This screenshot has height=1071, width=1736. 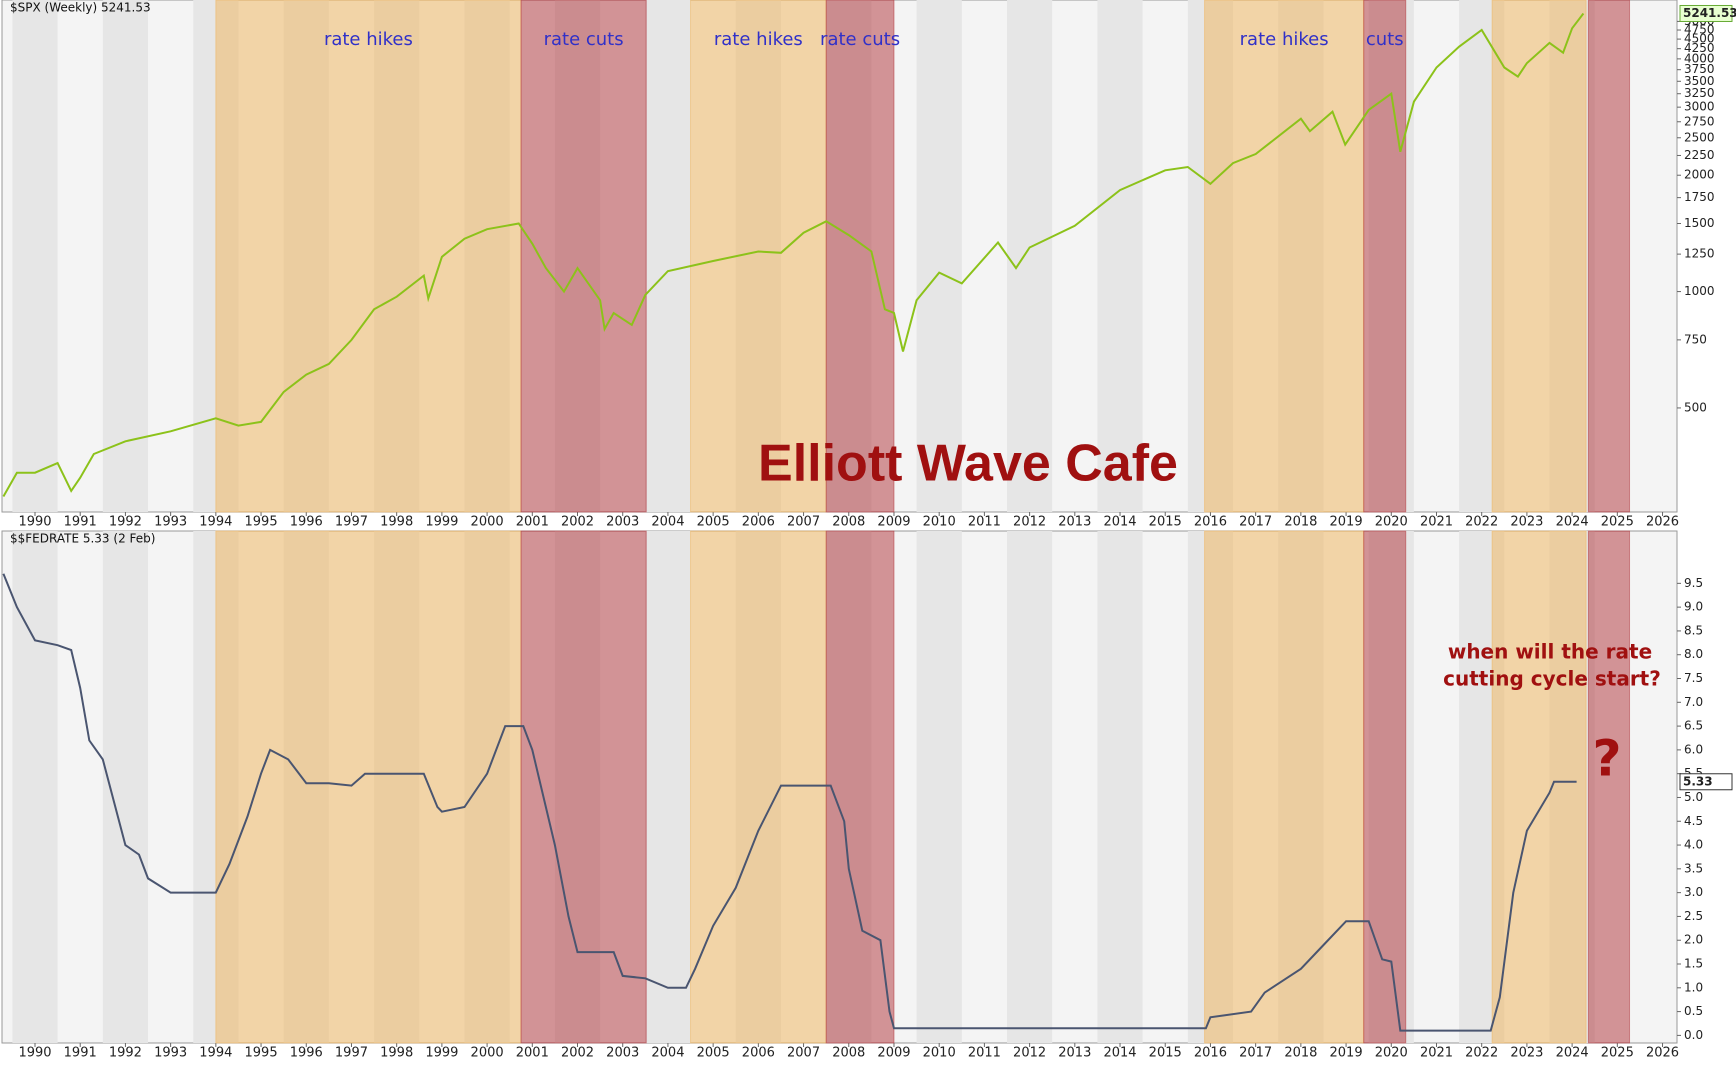 I want to click on y-tick-label: 1750, so click(x=1699, y=197).